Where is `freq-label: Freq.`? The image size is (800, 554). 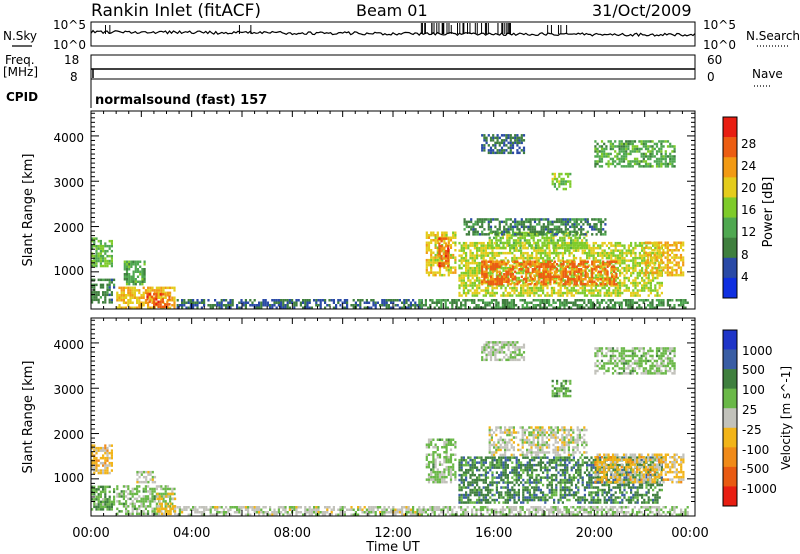 freq-label: Freq. is located at coordinates (20, 60).